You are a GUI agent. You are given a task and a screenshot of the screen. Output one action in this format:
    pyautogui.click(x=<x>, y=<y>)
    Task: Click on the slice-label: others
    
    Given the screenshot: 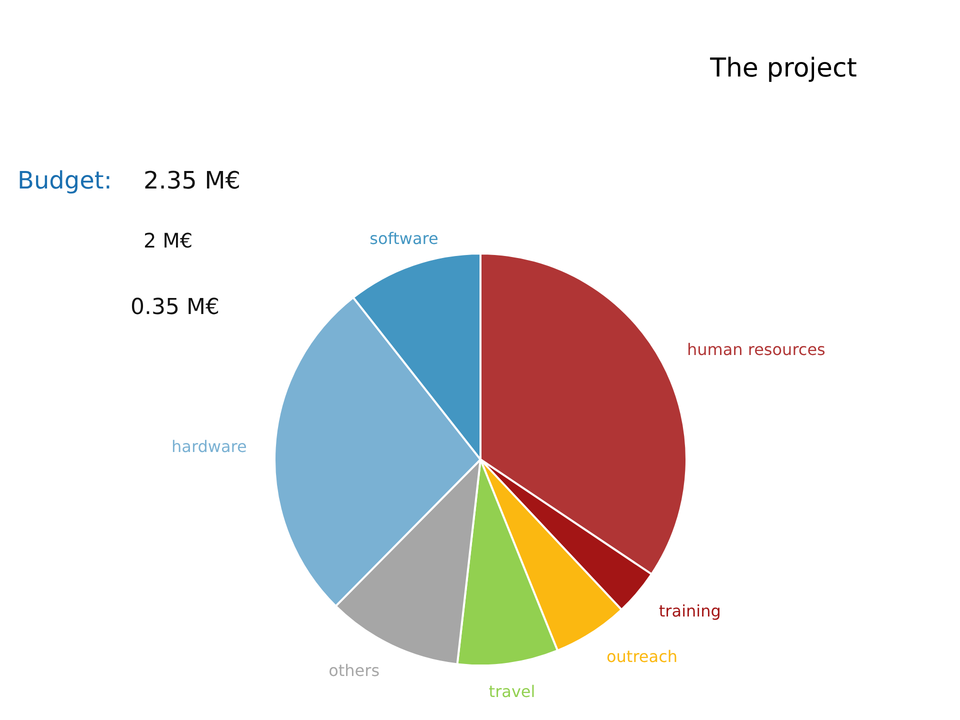 What is the action you would take?
    pyautogui.click(x=354, y=670)
    